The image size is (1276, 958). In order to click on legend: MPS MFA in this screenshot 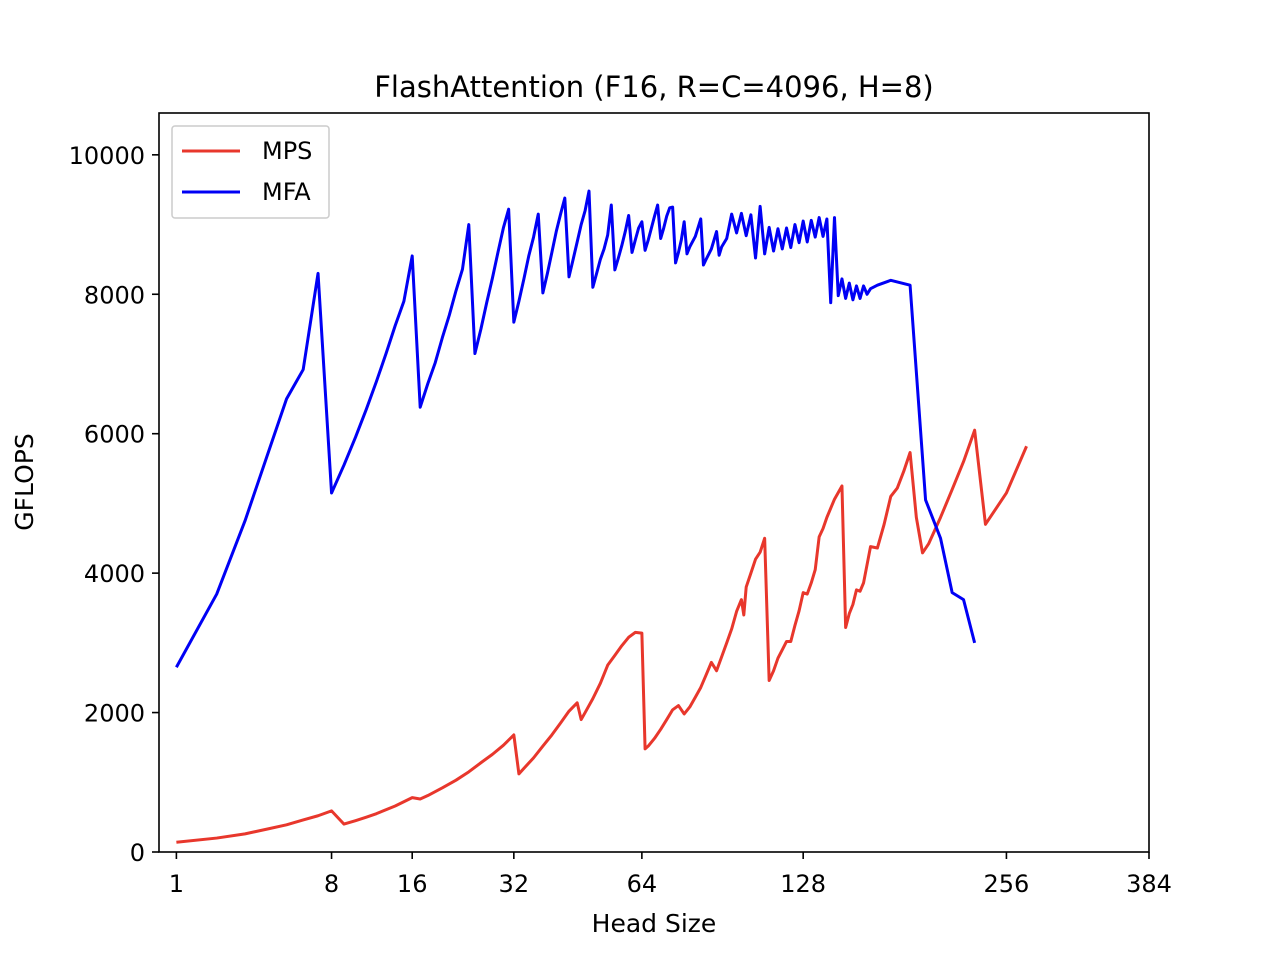, I will do `click(250, 172)`.